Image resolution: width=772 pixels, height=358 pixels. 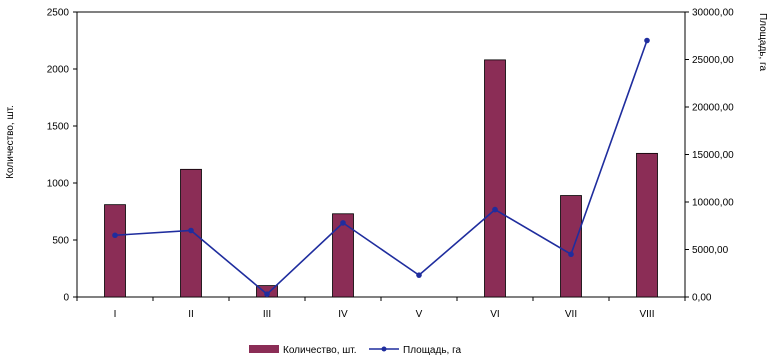 What do you see at coordinates (58, 127) in the screenshot?
I see `left-tick-label: 1500` at bounding box center [58, 127].